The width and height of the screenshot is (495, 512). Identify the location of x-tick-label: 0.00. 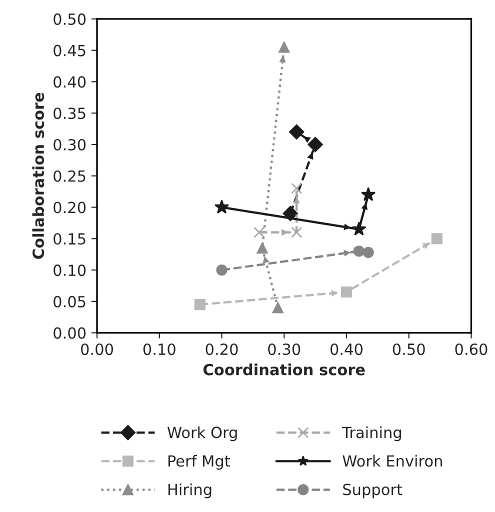
(97, 349).